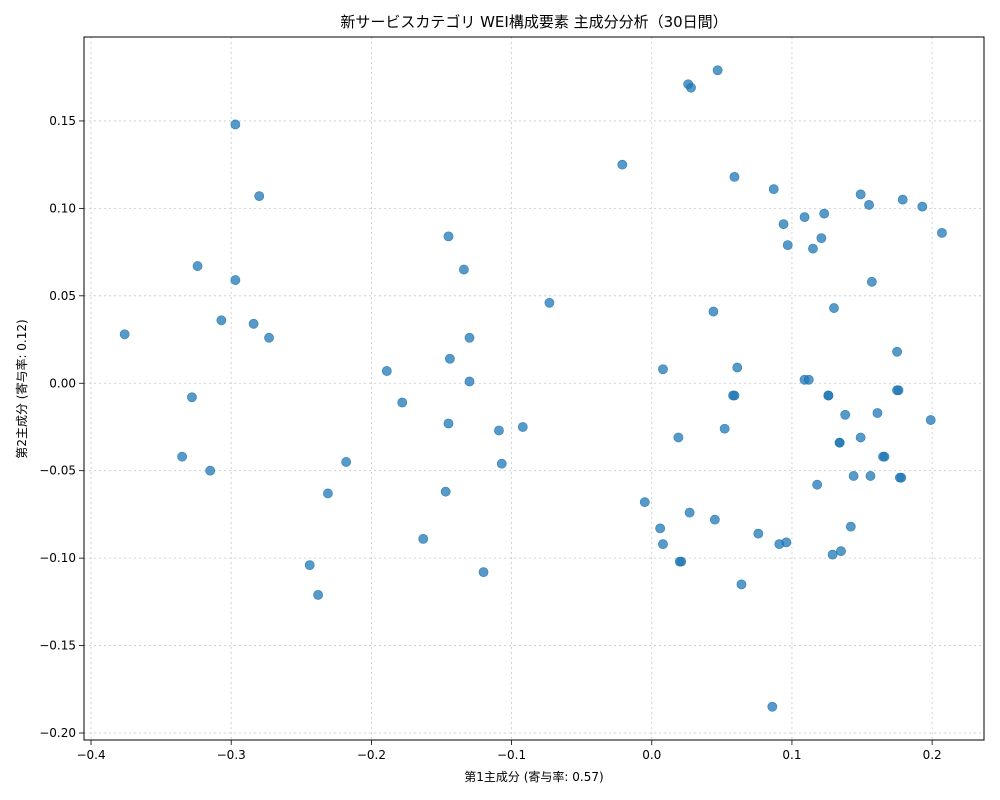  What do you see at coordinates (932, 755) in the screenshot?
I see `x-tick-label: 0.2` at bounding box center [932, 755].